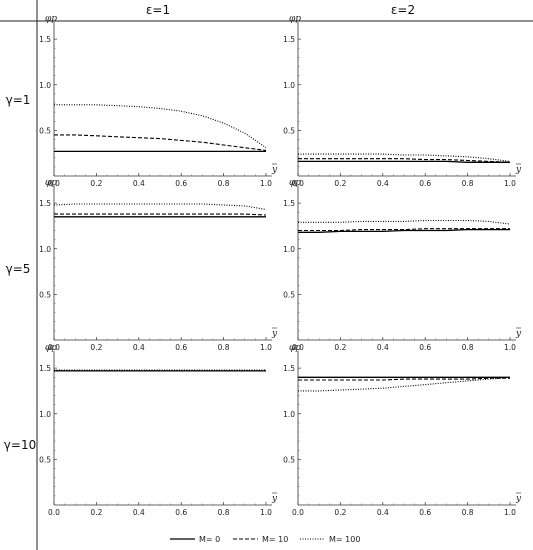 Image resolution: width=533 pixels, height=550 pixels. What do you see at coordinates (158, 10) in the screenshot?
I see `column-header-eps1: ε=1` at bounding box center [158, 10].